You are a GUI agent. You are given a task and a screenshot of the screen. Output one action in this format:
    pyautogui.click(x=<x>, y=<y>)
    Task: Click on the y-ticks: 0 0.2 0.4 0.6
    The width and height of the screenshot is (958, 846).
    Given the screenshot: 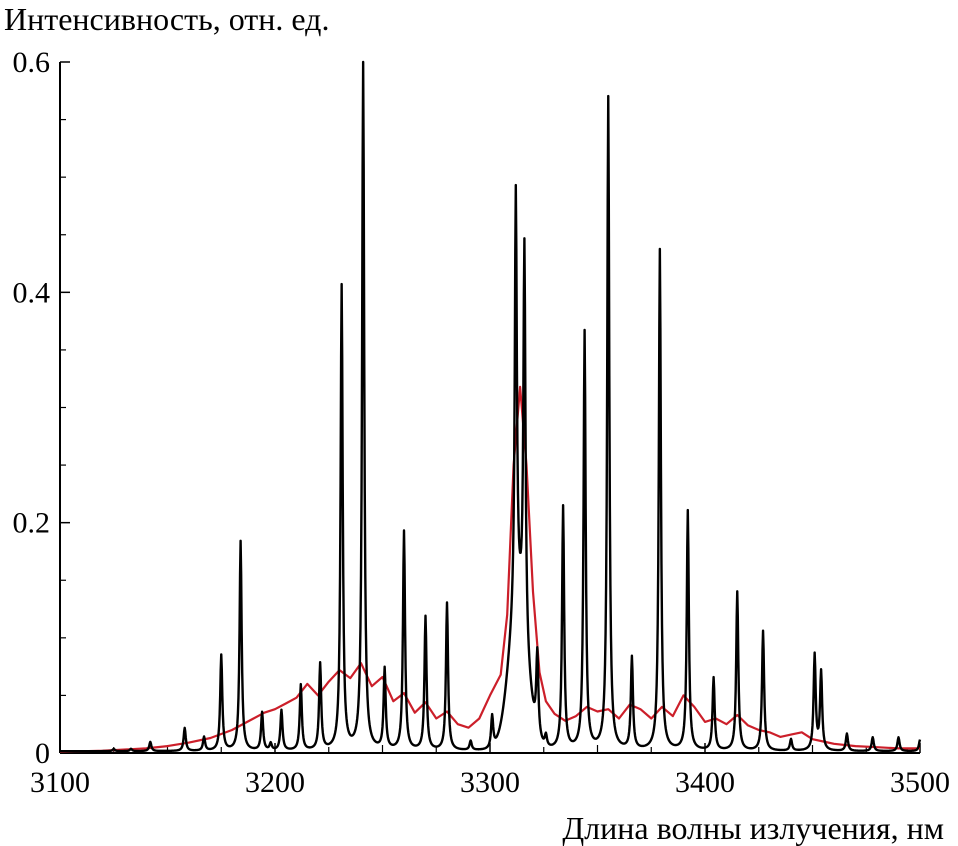 What is the action you would take?
    pyautogui.click(x=41, y=408)
    